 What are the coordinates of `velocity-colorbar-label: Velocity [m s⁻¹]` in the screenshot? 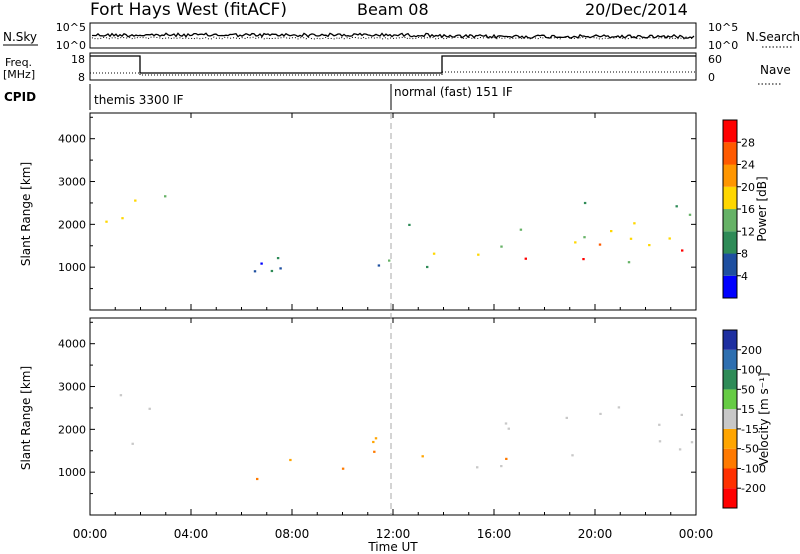 It's located at (764, 418).